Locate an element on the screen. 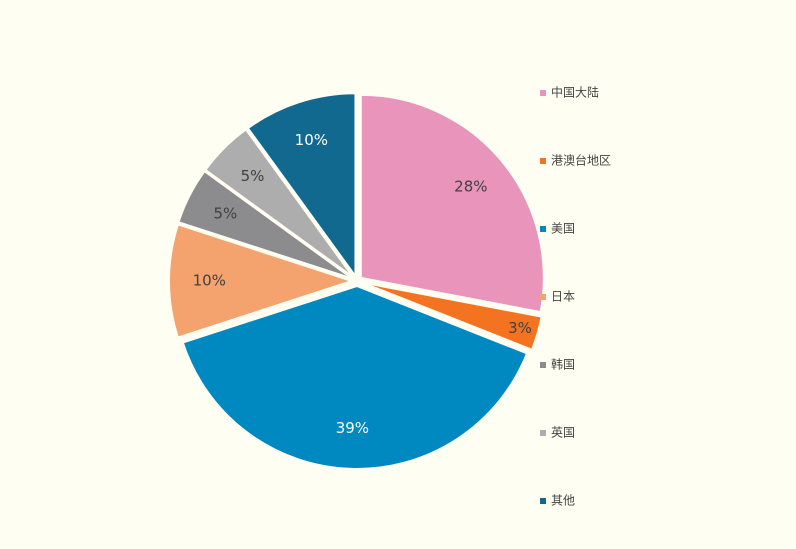 The image size is (796, 549). legend-label: 日本 is located at coordinates (563, 297).